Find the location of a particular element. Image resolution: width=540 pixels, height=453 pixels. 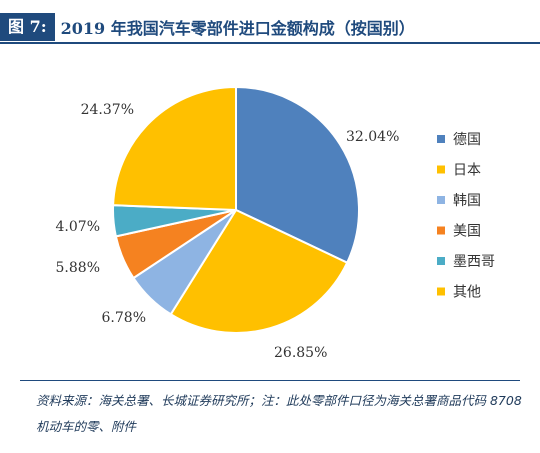

legend-label-3: 韩国 is located at coordinates (467, 201).